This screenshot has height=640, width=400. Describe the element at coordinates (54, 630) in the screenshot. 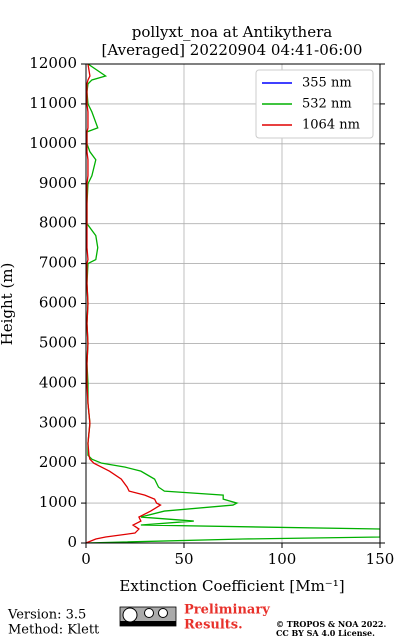

I see `method: Method: Klett` at that location.